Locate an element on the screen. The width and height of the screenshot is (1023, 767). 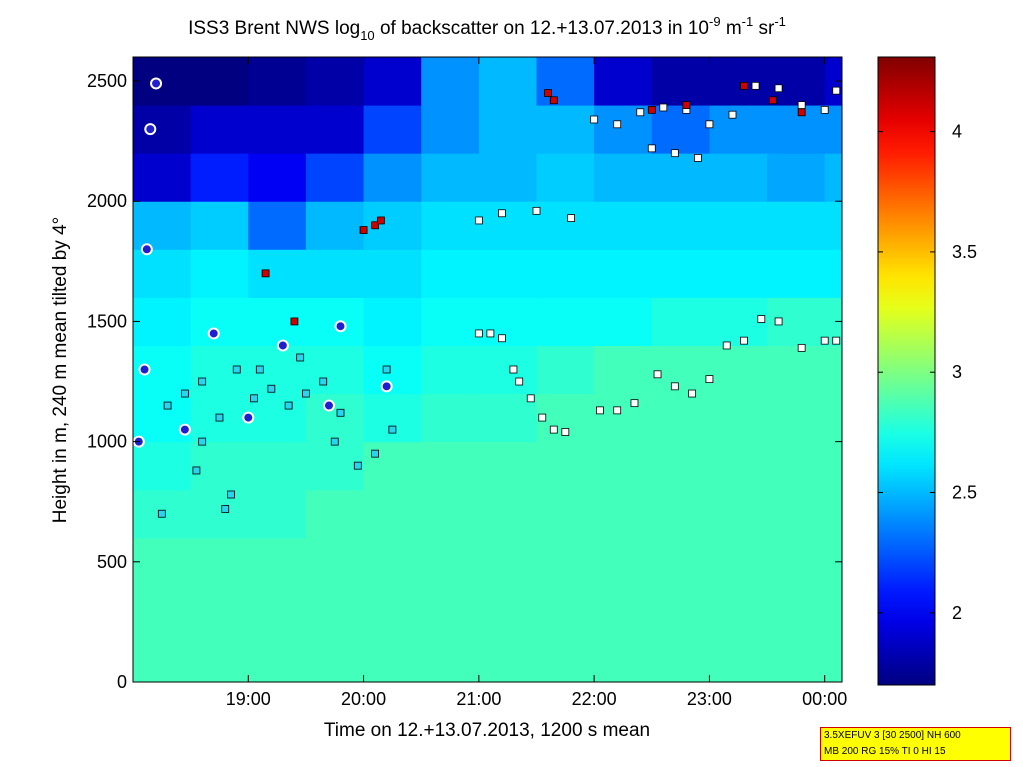
colorbar-tick-label: 2 is located at coordinates (957, 613).